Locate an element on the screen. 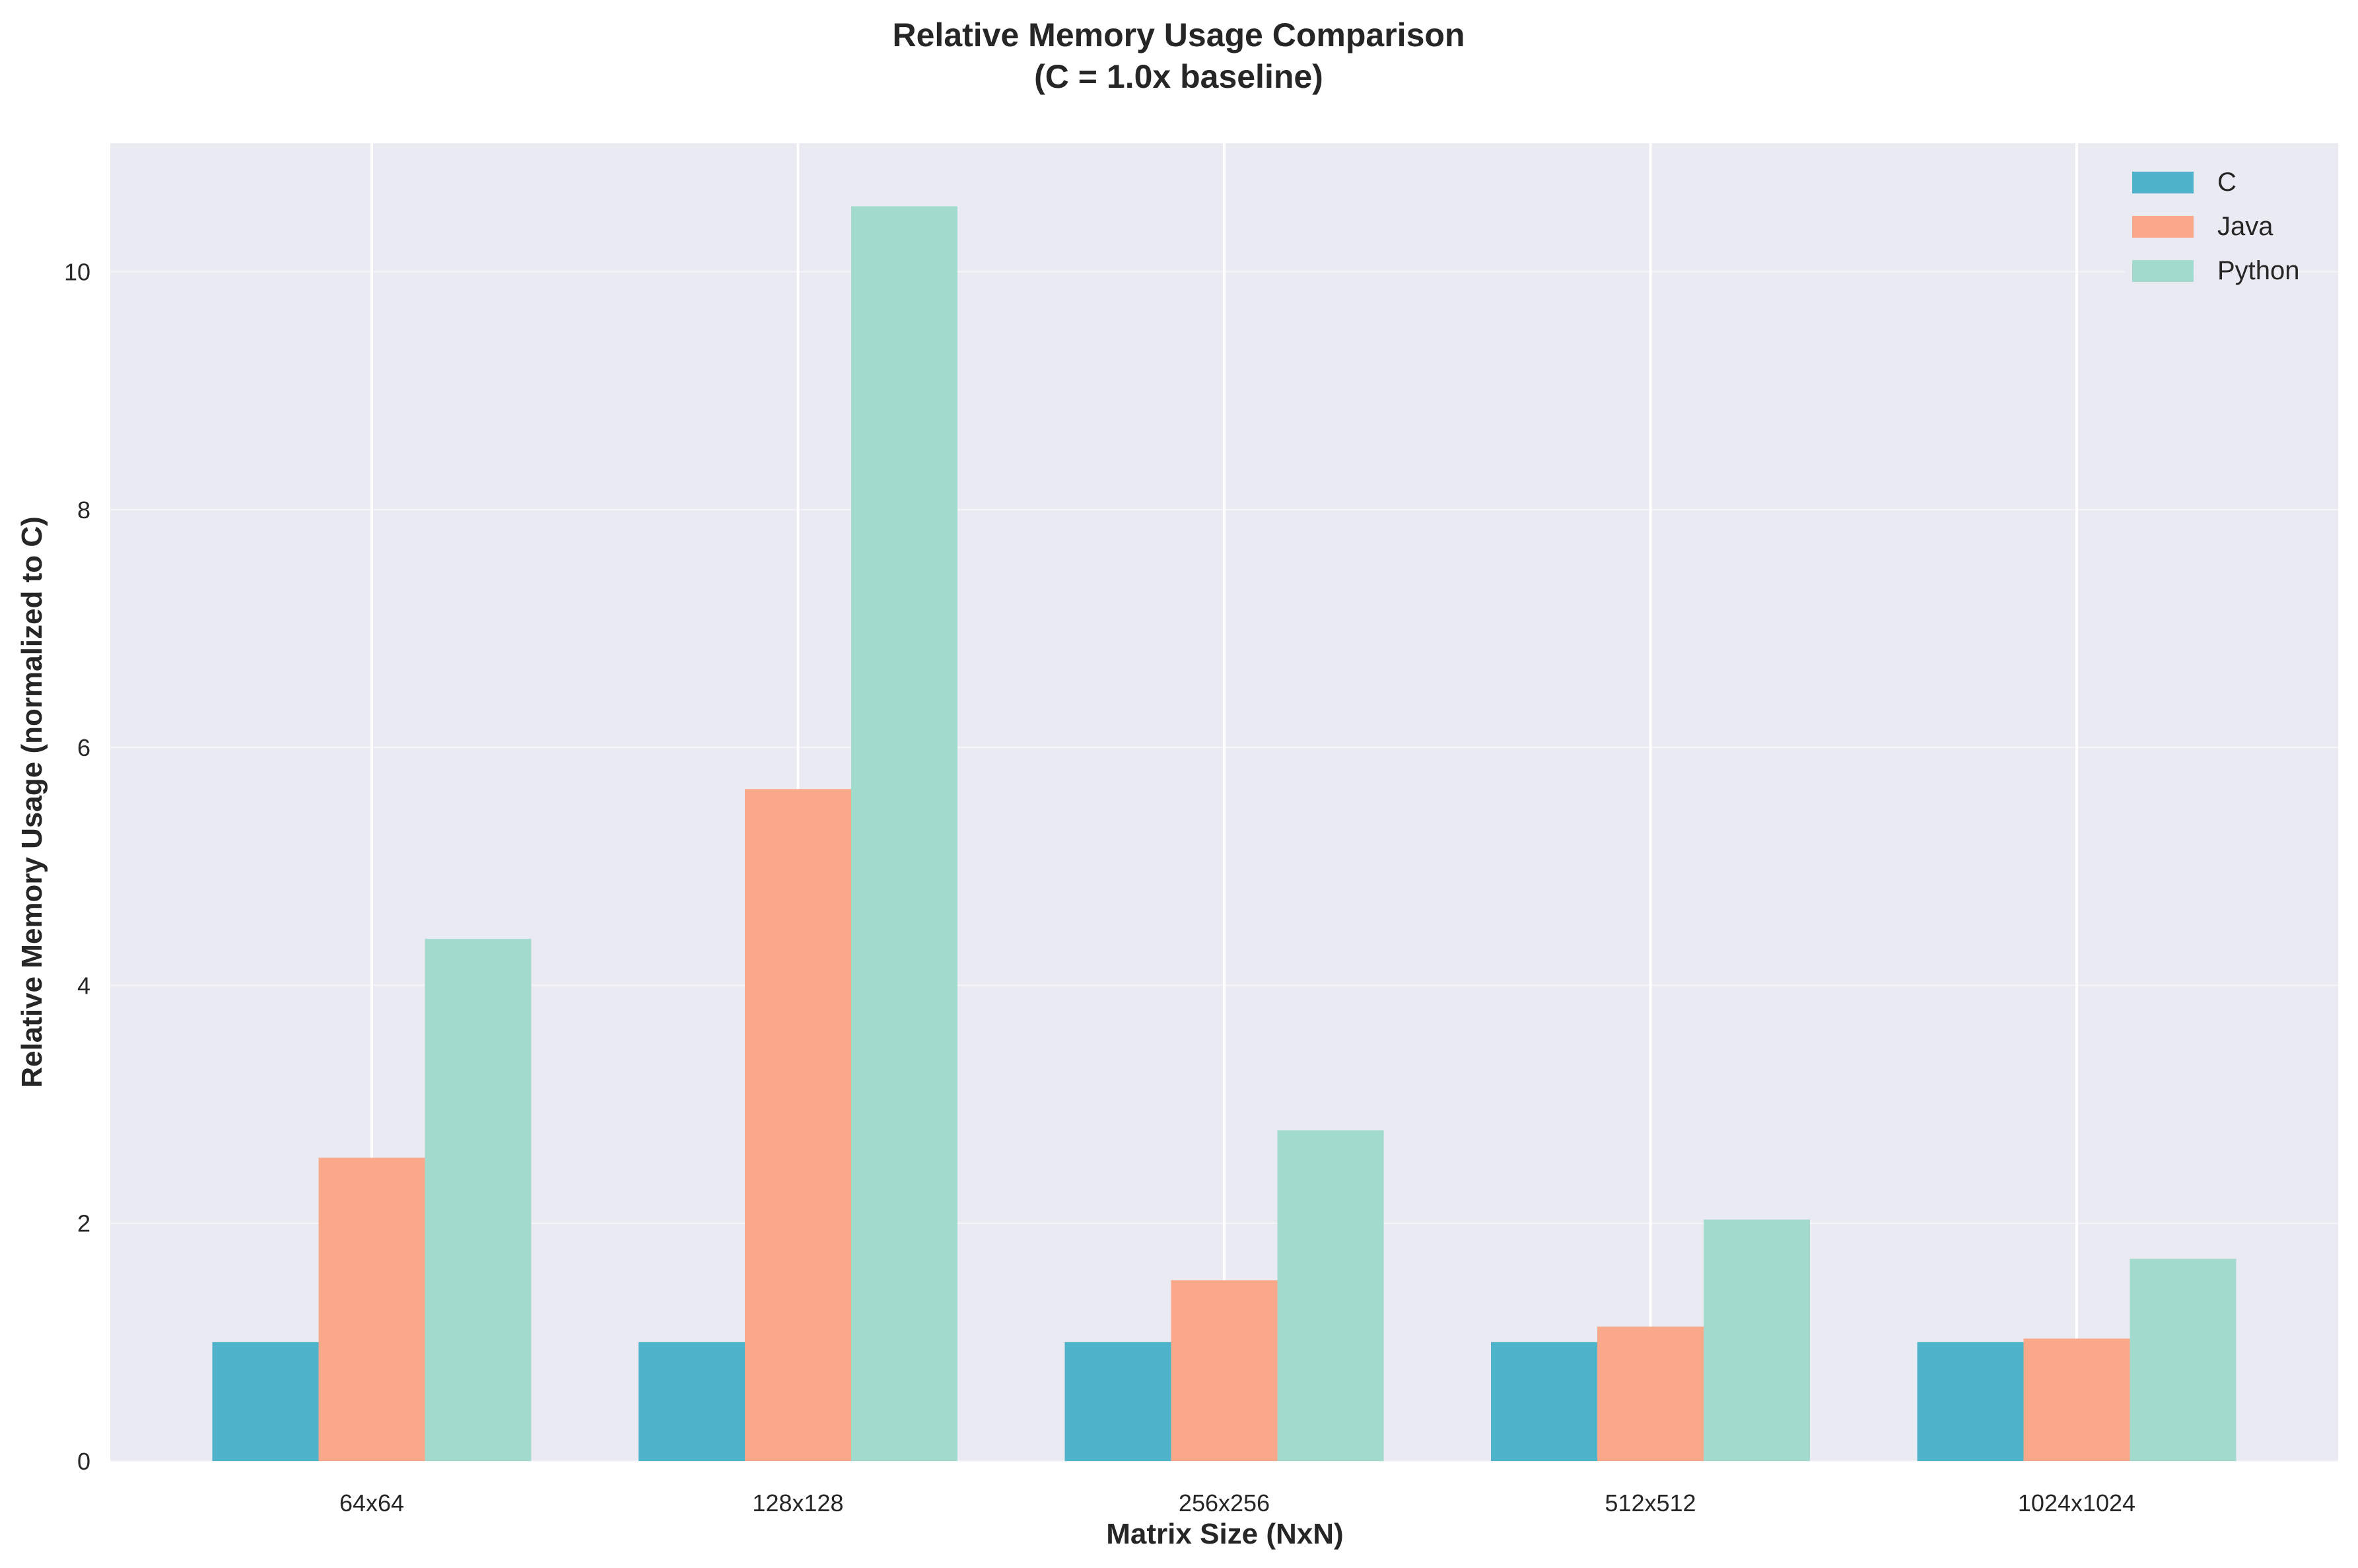 This screenshot has height=1568, width=2358. legend-label-c: C is located at coordinates (2227, 182).